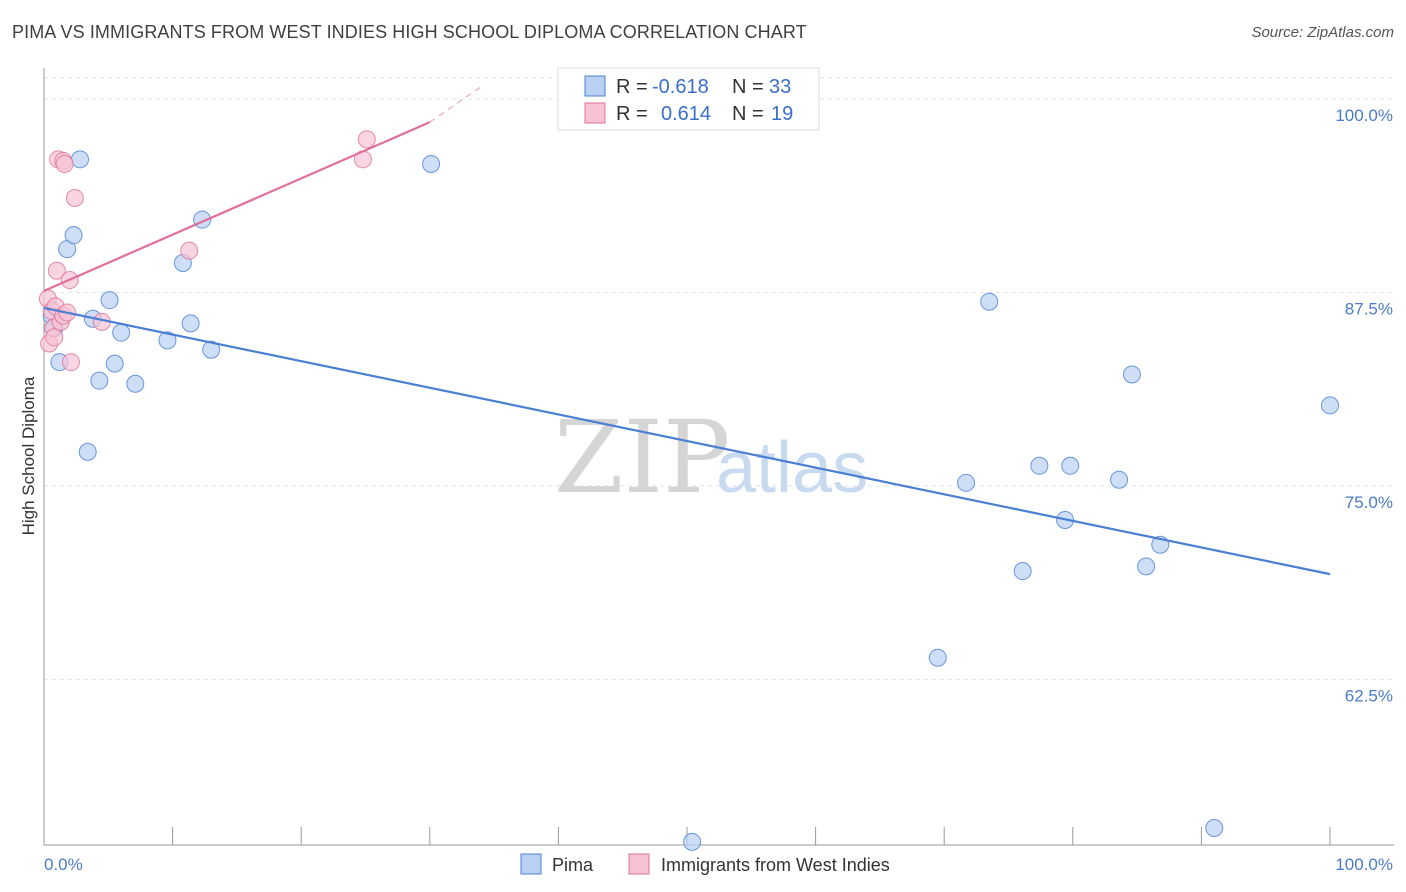 The width and height of the screenshot is (1406, 892). I want to click on y-axis-label: High School Diploma, so click(28, 455).